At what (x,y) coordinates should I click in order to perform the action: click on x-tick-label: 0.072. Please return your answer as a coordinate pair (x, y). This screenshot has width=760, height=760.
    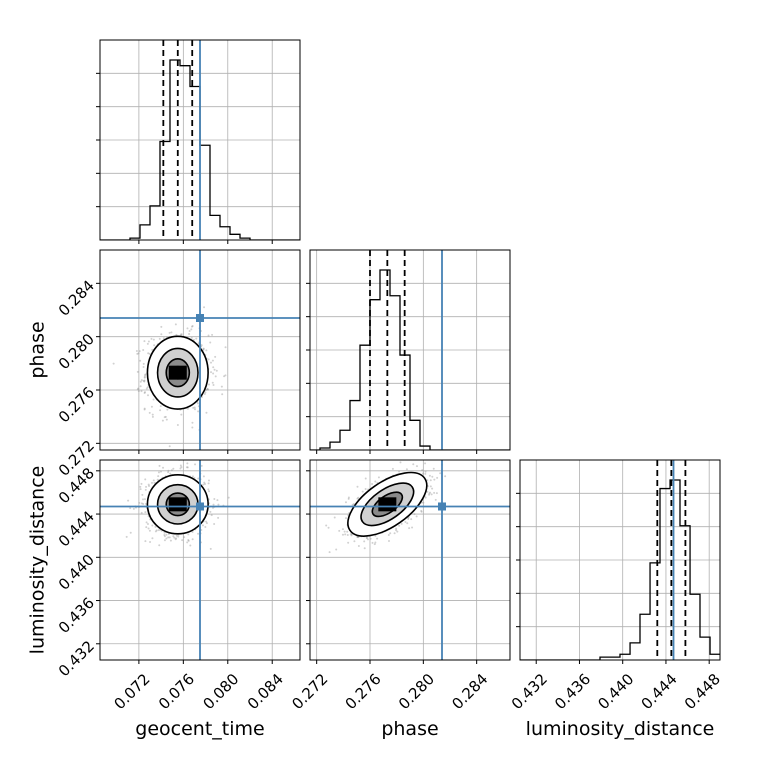
    Looking at the image, I should click on (132, 691).